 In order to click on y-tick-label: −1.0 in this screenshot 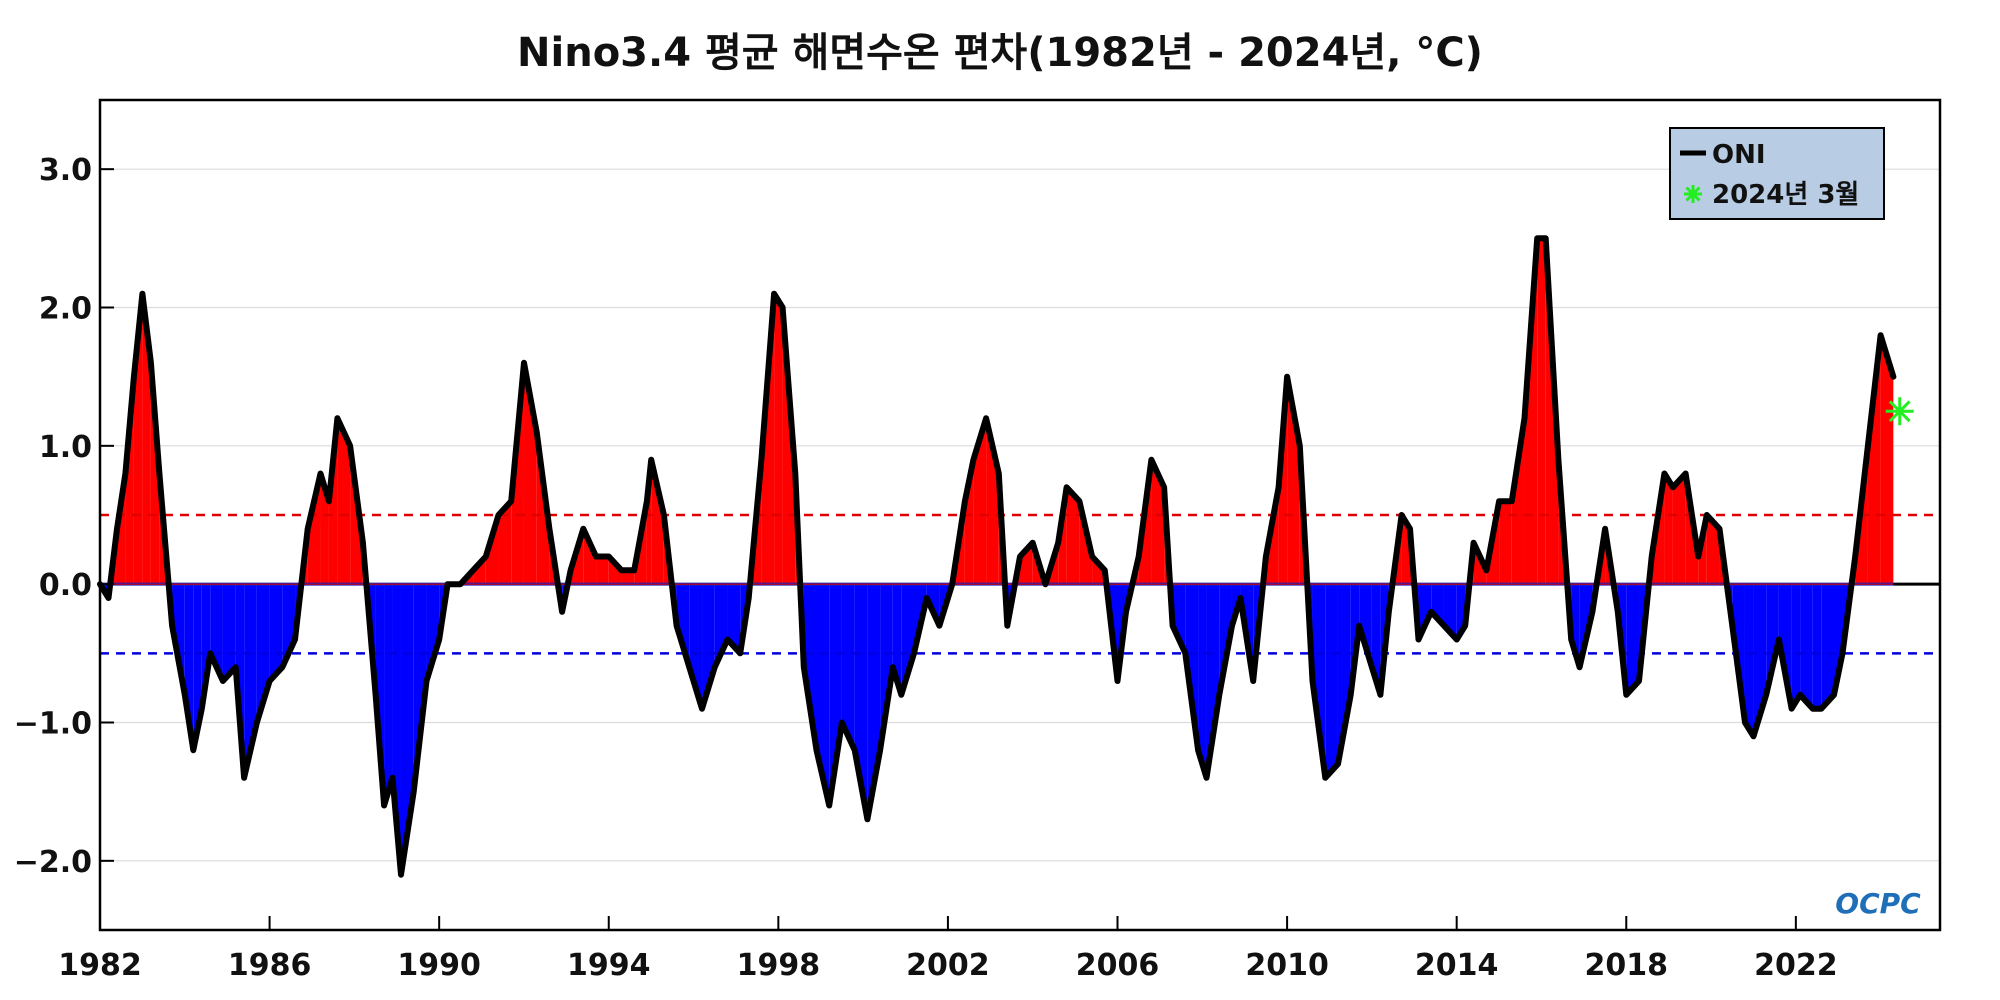, I will do `click(53, 724)`.